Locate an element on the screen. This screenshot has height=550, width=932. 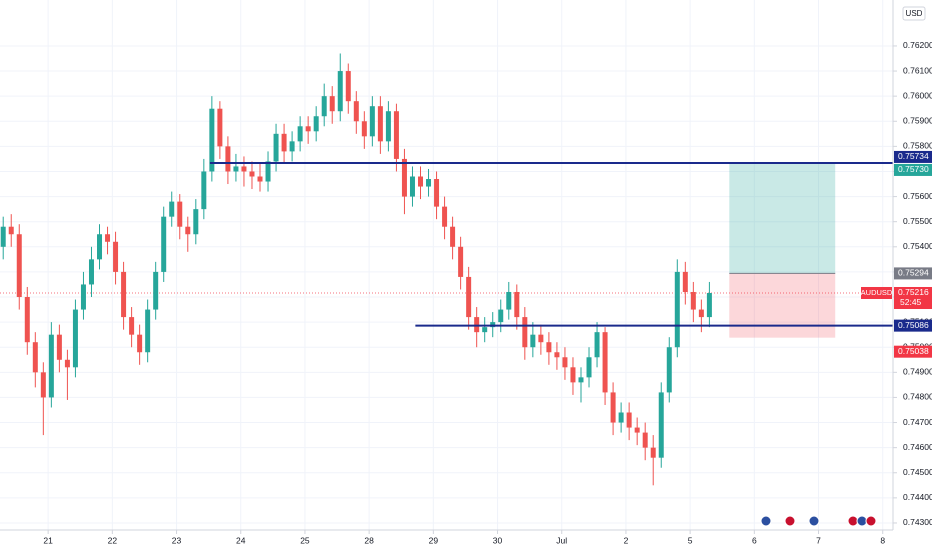
y-tick-label: 0.74400 is located at coordinates (917, 497).